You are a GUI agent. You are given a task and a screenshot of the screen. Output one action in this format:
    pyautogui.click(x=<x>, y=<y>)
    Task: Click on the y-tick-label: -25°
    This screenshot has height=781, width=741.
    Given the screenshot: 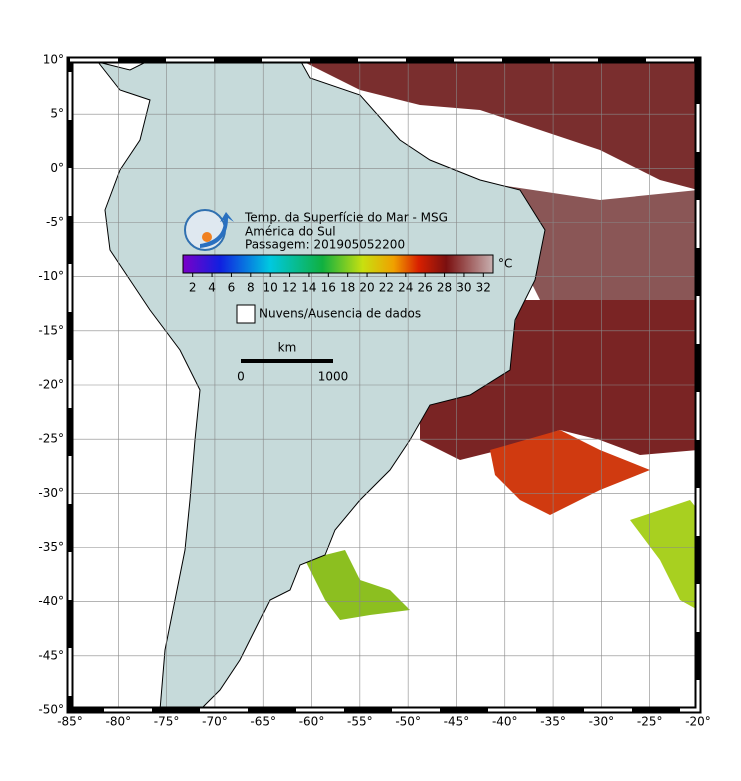 What is the action you would take?
    pyautogui.click(x=51, y=439)
    